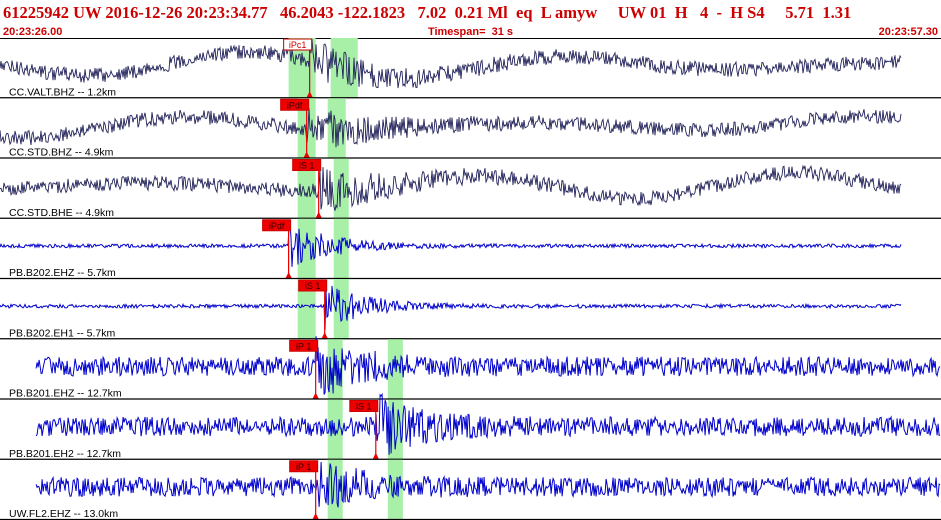 The width and height of the screenshot is (941, 520). I want to click on trace-panel: iPdf PB.B202.EHZ -- 5.7km, so click(470, 249).